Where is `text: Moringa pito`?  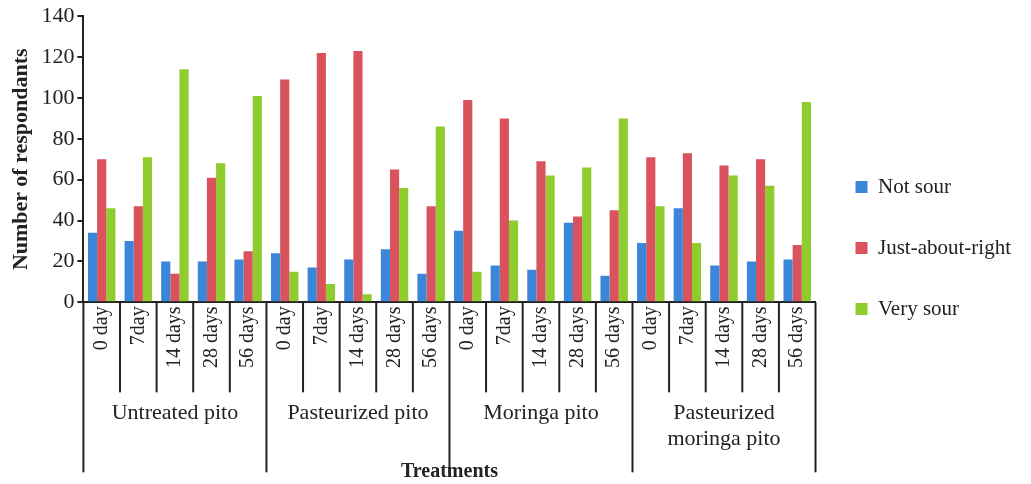
text: Moringa pito is located at coordinates (541, 412).